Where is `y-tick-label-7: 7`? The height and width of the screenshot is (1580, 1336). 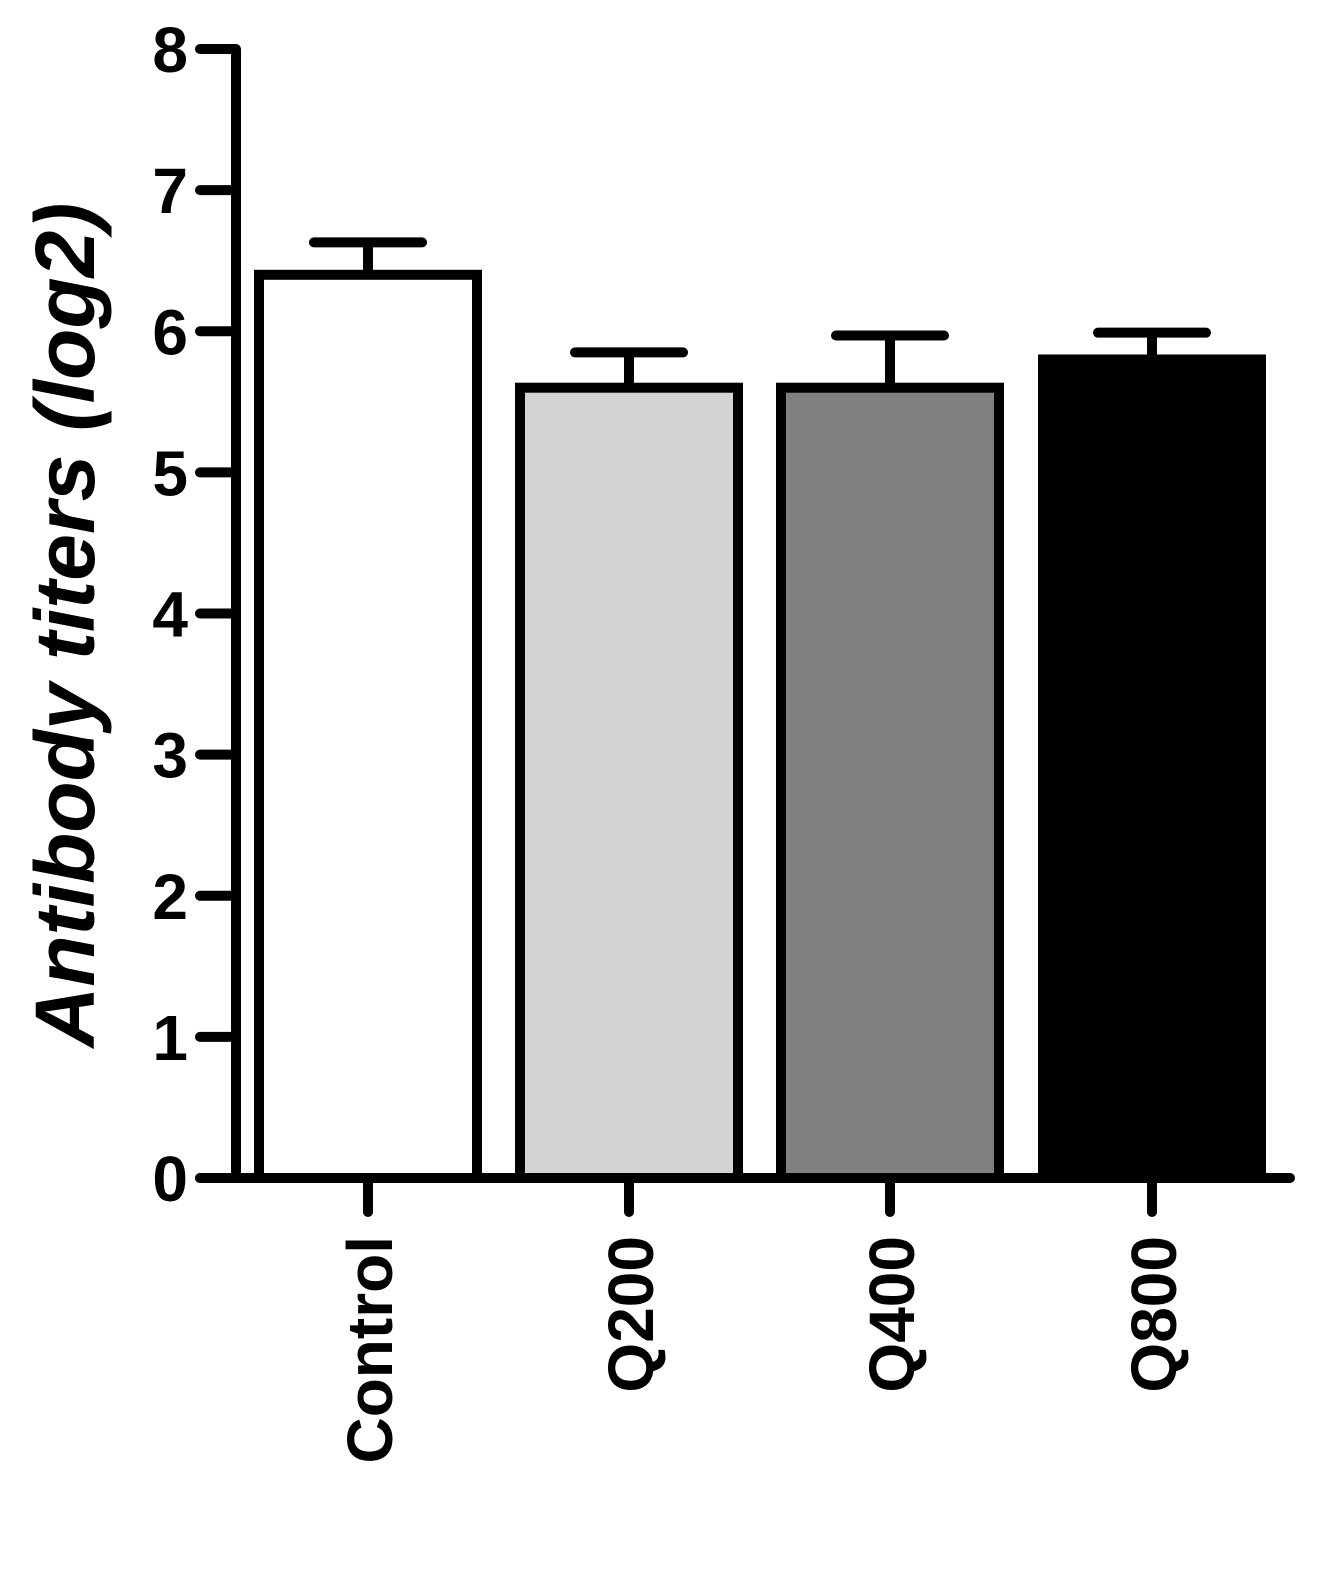 y-tick-label-7: 7 is located at coordinates (170, 191).